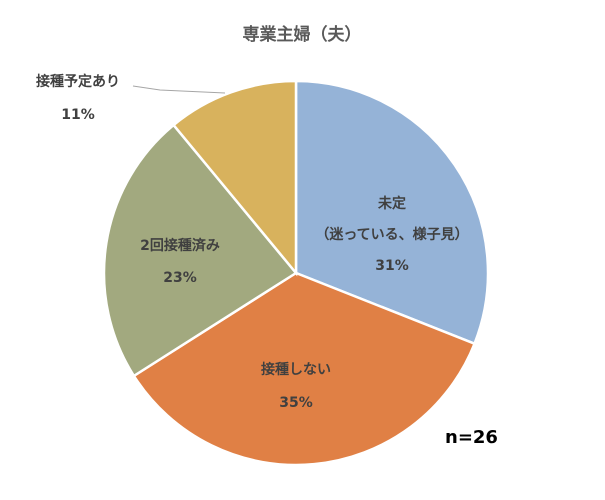 Image resolution: width=605 pixels, height=500 pixels. What do you see at coordinates (296, 403) in the screenshot?
I see `slice-value-label-1: 35%` at bounding box center [296, 403].